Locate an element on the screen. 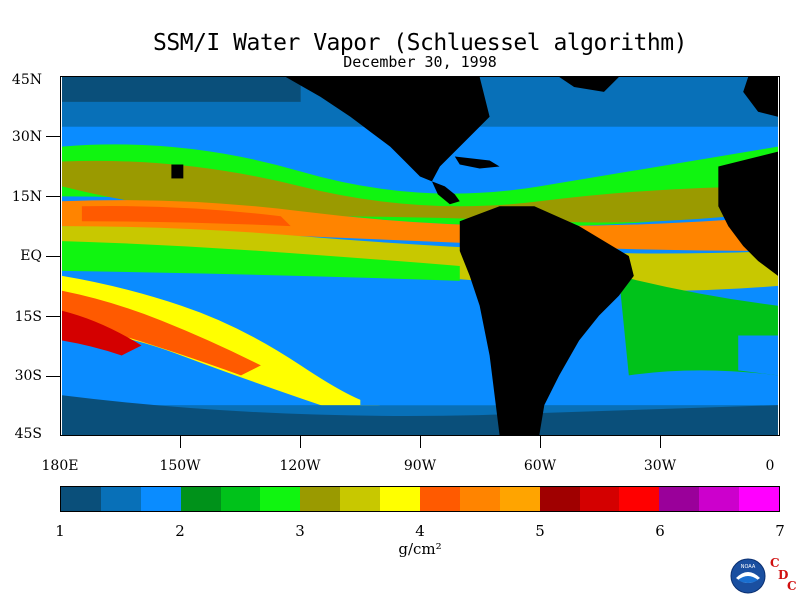 Image resolution: width=800 pixels, height=600 pixels. north-atlantic-dry is located at coordinates (633, 87).